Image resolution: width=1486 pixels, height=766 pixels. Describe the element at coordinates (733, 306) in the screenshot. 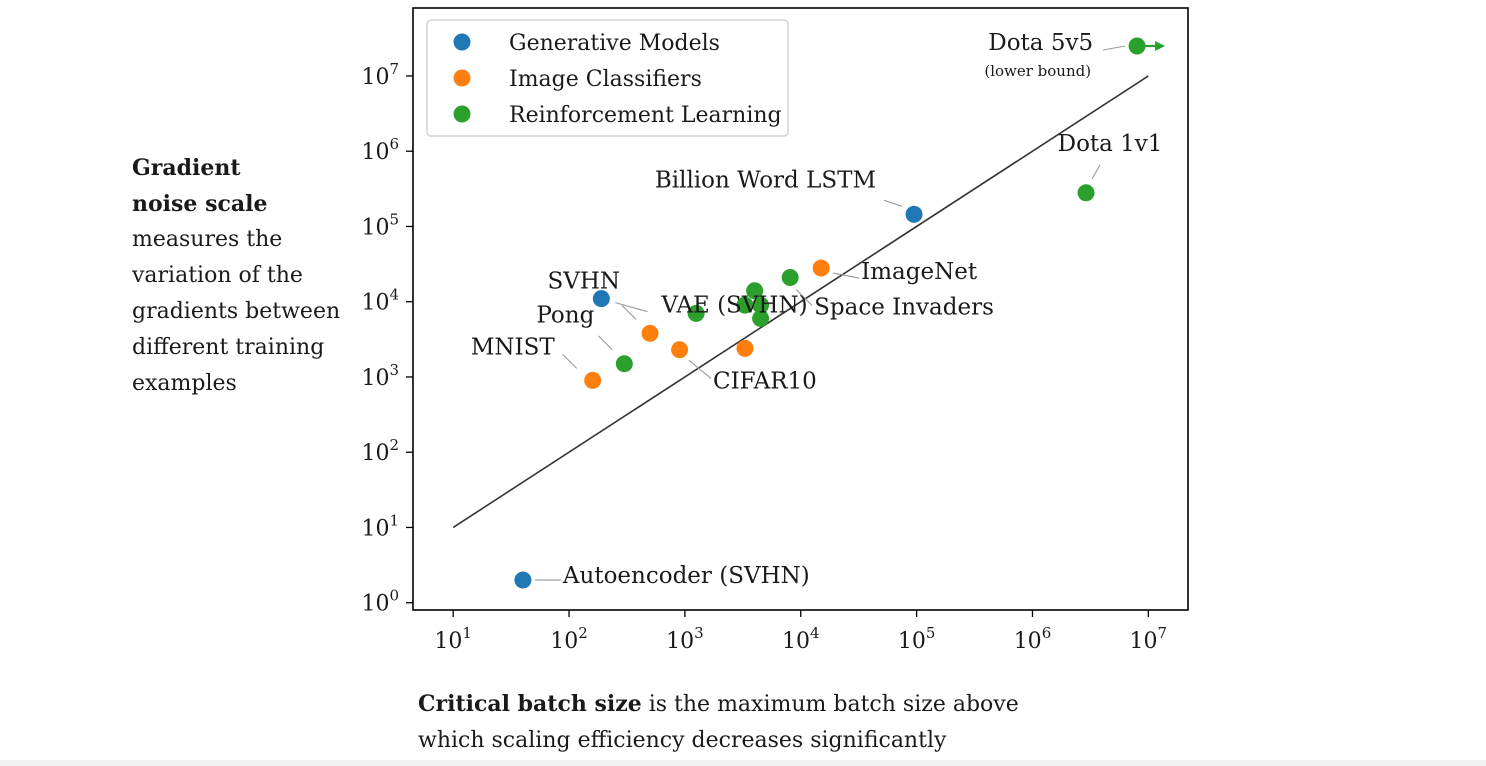

I see `point-label-vae-svhn: VAE (SVHN)` at that location.